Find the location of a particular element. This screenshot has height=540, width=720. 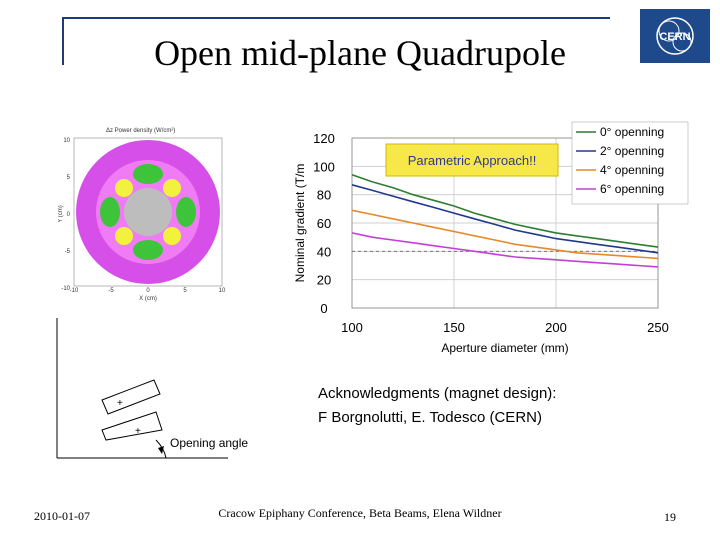

density-ytick: 5 is located at coordinates (69, 178).